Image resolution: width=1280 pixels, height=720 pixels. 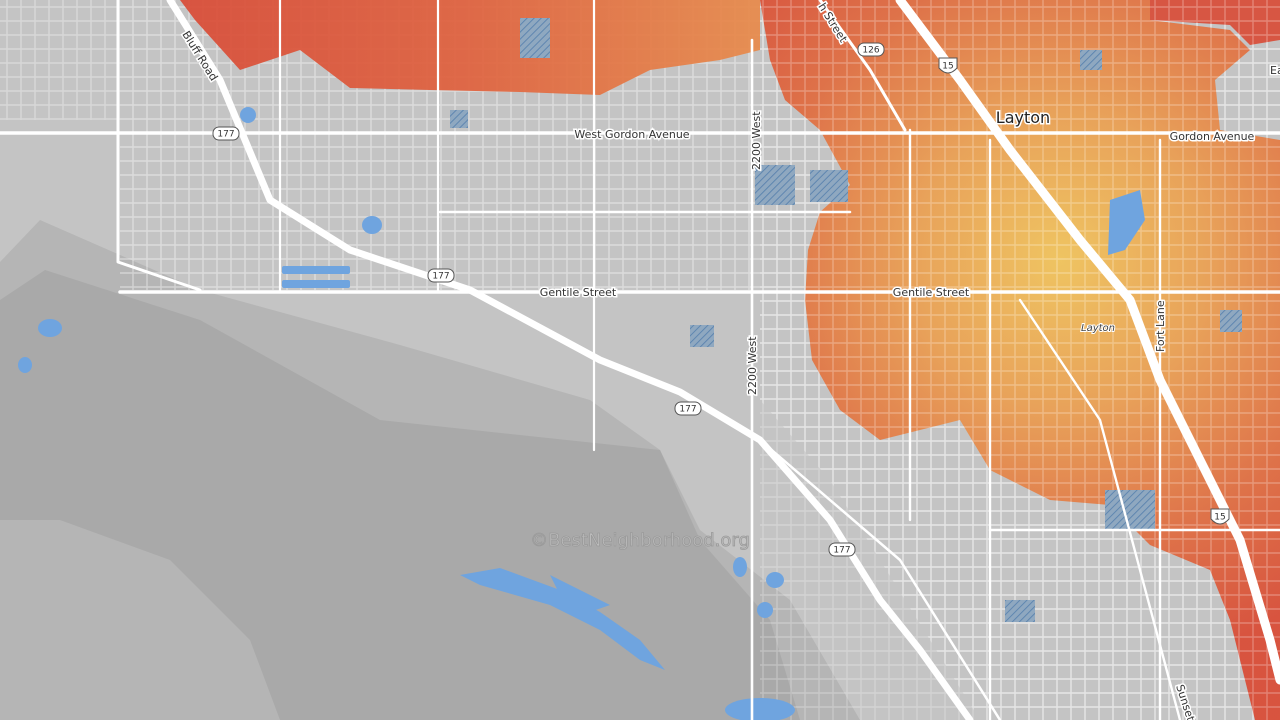 What do you see at coordinates (60, 60) in the screenshot?
I see `streets` at bounding box center [60, 60].